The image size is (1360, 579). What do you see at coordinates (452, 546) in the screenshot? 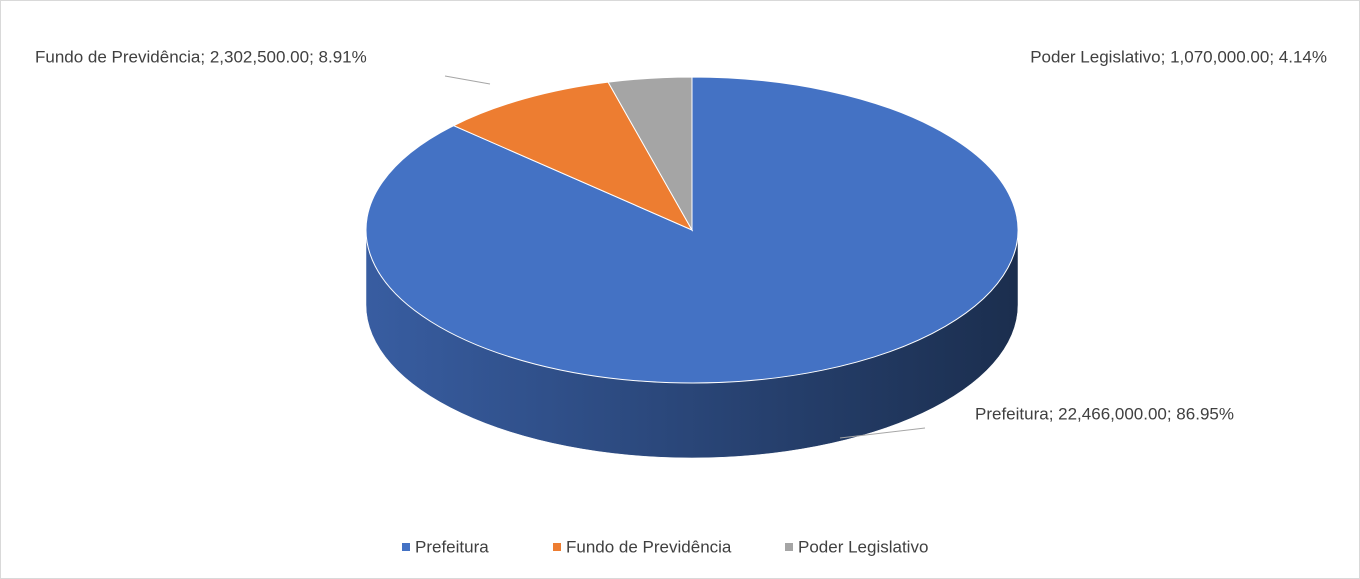
I see `legend-label: Prefeitura` at bounding box center [452, 546].